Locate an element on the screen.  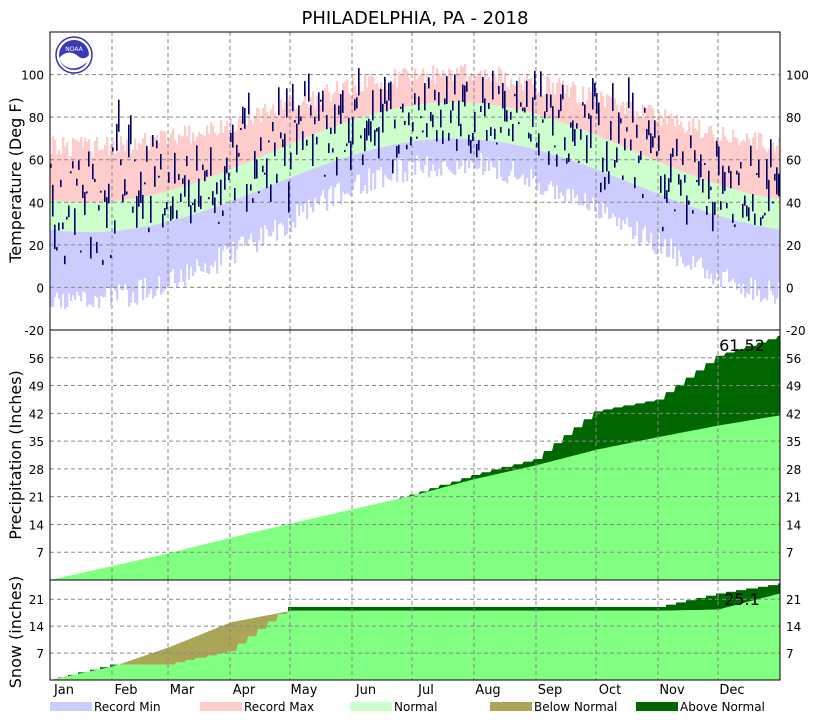
temp-tick-label-left: 0 is located at coordinates (40, 288).